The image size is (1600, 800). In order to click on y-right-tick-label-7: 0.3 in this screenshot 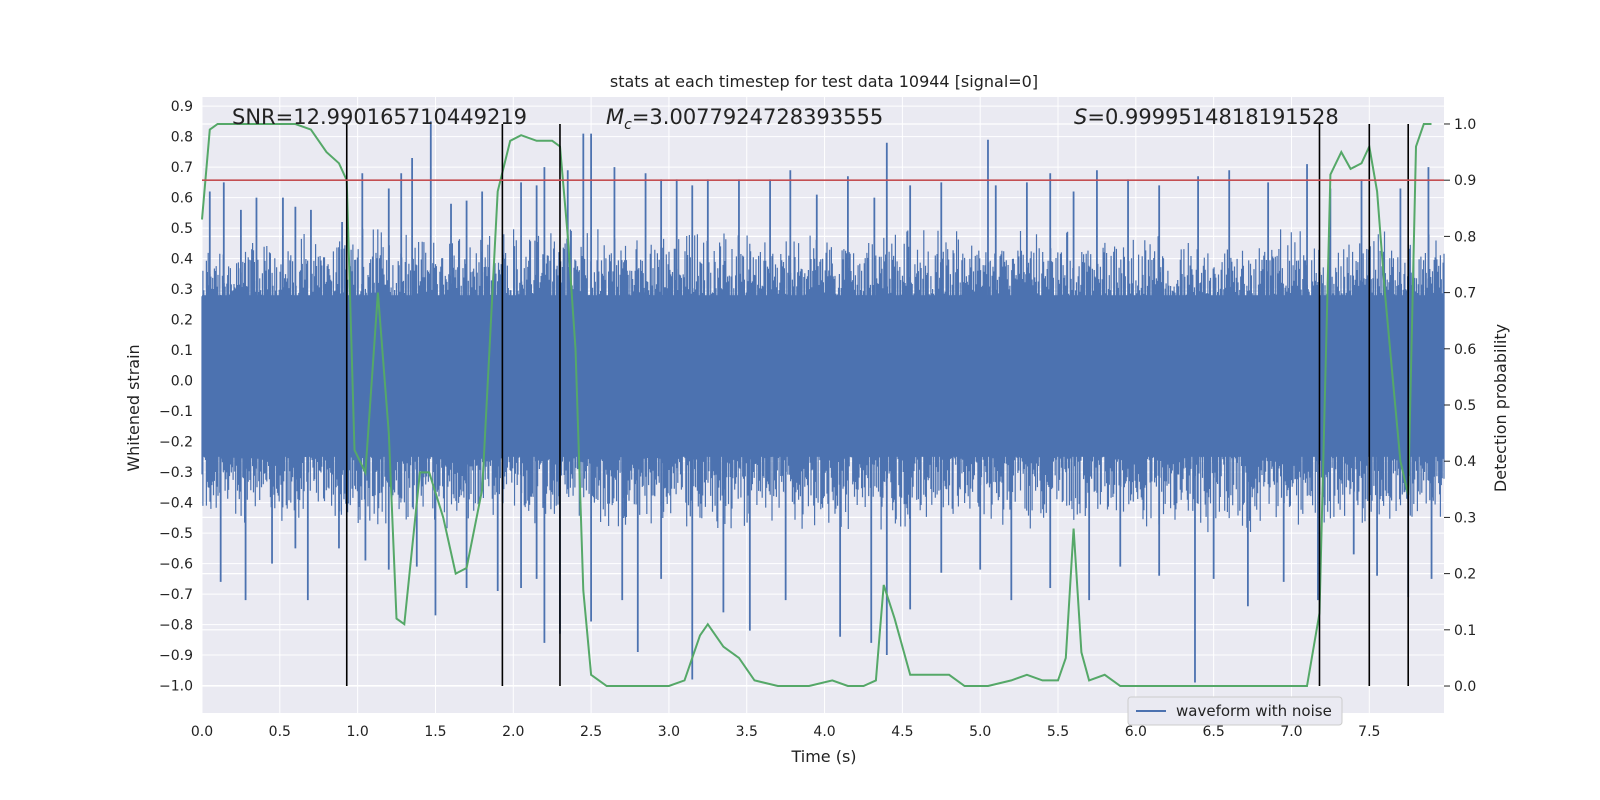, I will do `click(1465, 518)`.